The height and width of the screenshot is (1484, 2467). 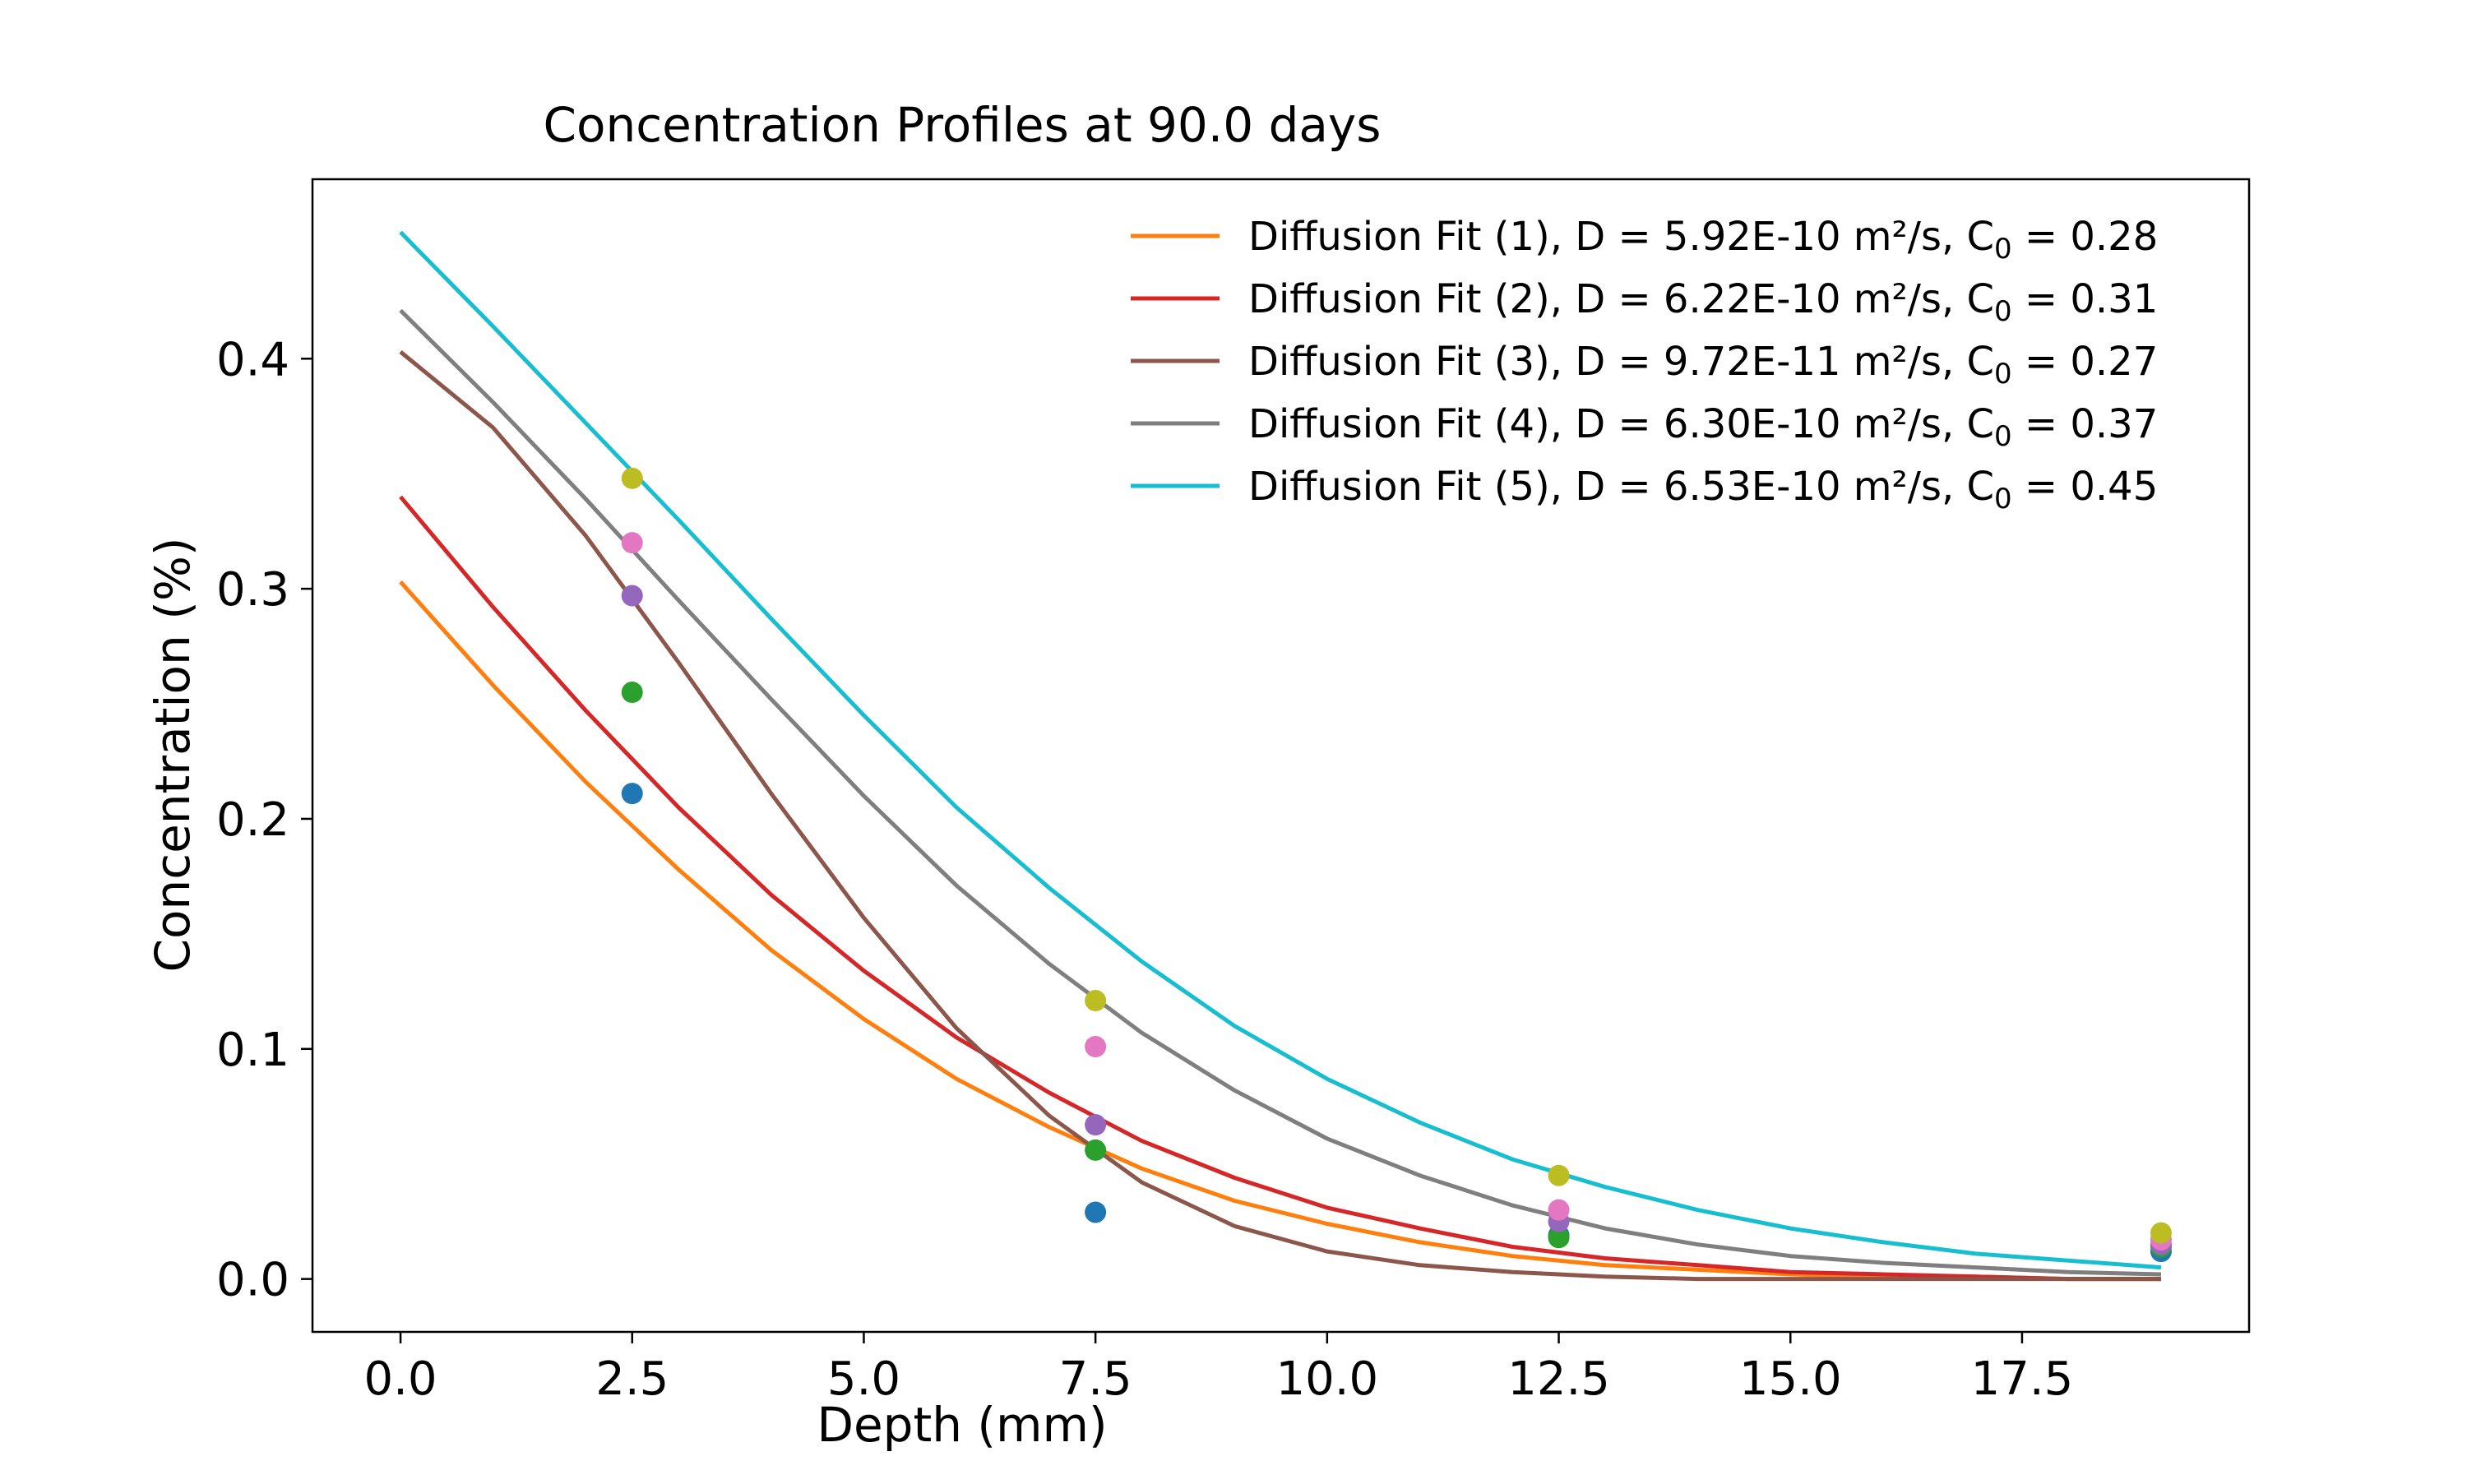 I want to click on x-tick-label: 0.0, so click(x=401, y=1379).